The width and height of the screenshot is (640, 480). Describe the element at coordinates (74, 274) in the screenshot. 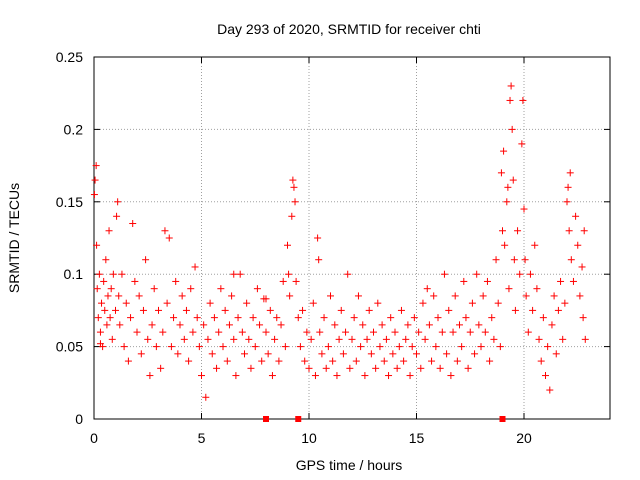

I see `y-tick-label: 0.1` at that location.